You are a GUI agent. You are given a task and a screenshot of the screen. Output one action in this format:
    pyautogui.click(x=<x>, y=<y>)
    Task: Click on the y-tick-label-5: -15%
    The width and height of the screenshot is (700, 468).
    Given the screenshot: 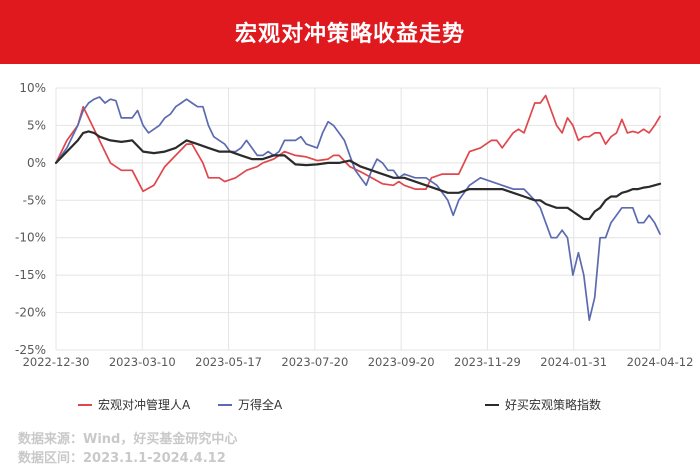 What is the action you would take?
    pyautogui.click(x=30, y=275)
    